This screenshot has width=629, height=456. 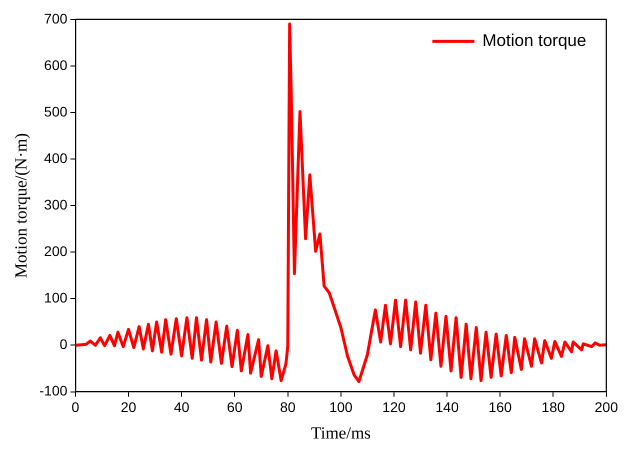 I want to click on y-tick-label: -100, so click(x=53, y=390).